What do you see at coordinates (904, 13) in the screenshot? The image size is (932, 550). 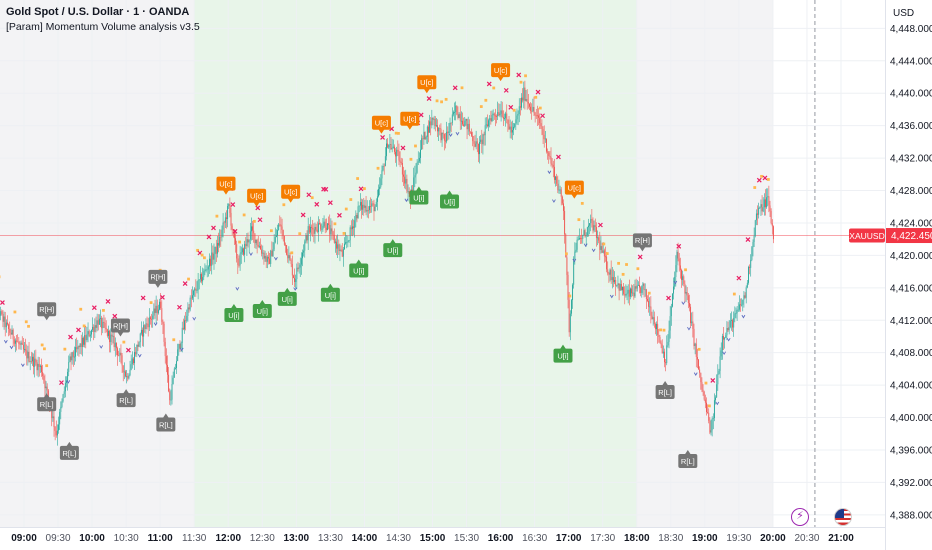 I see `currency-selector: USD` at bounding box center [904, 13].